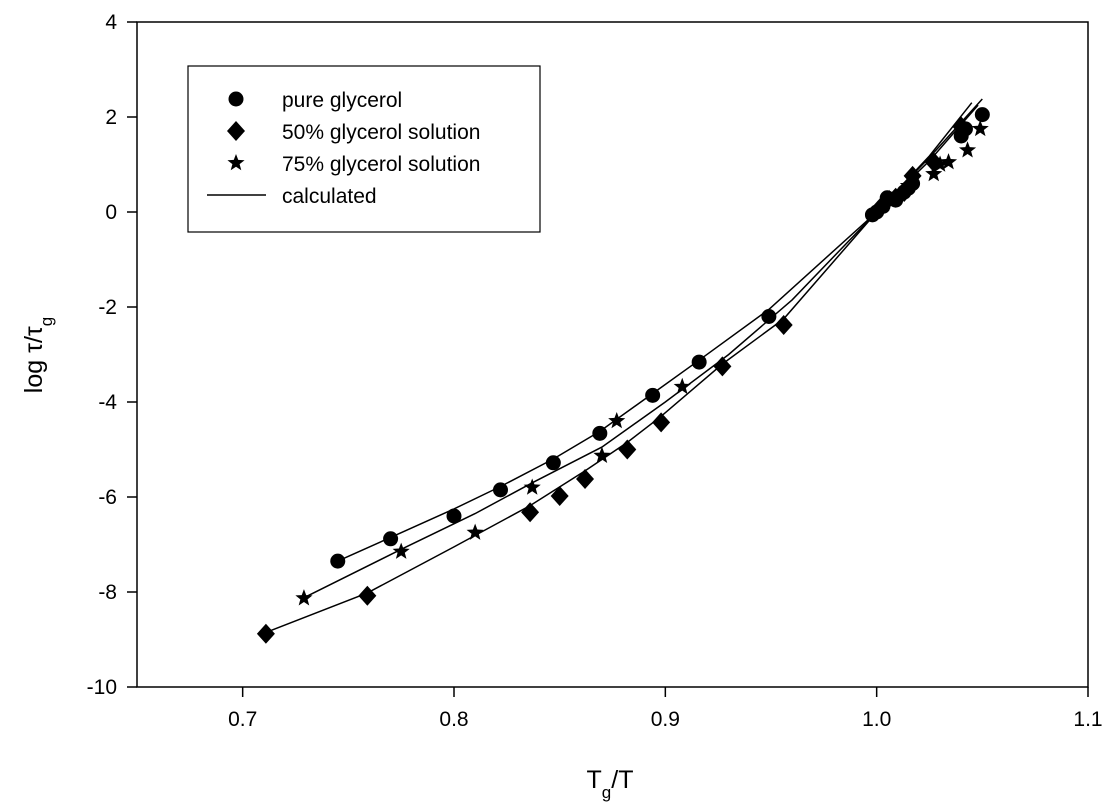 This screenshot has height=806, width=1106. I want to click on legend-label-75-solution: 75% glycerol solution, so click(381, 164).